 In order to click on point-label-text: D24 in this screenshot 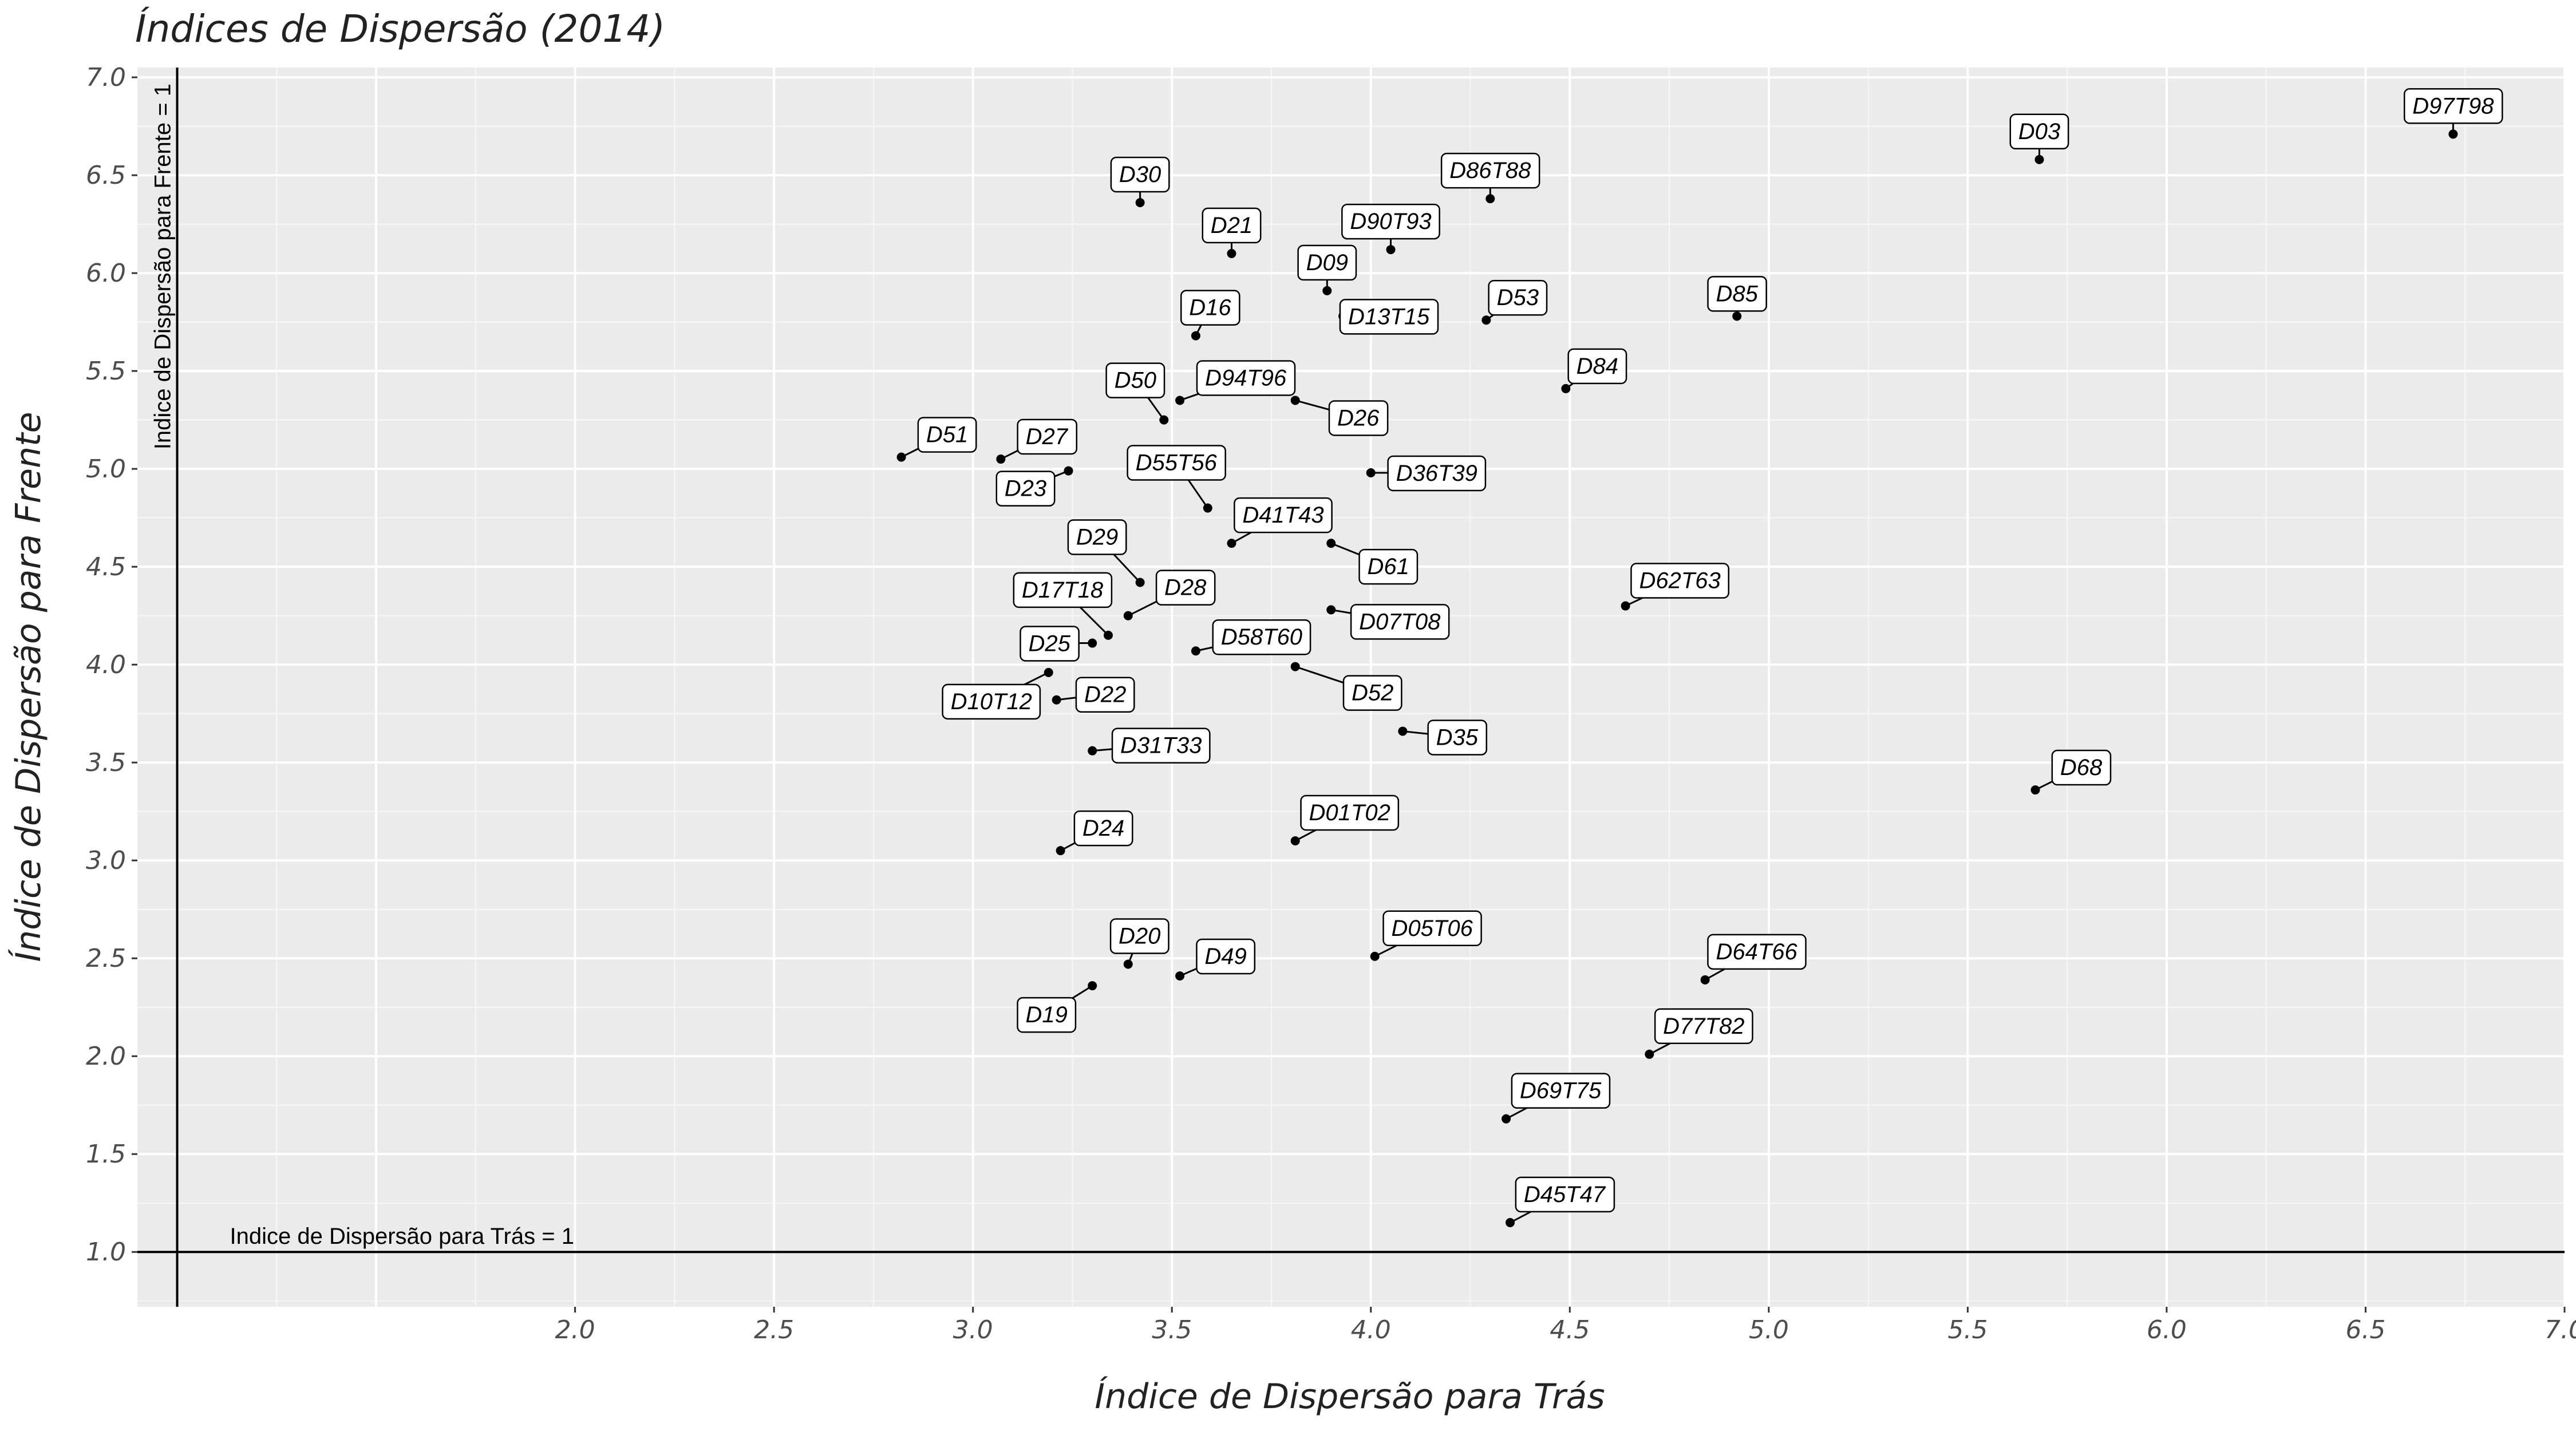, I will do `click(1103, 828)`.